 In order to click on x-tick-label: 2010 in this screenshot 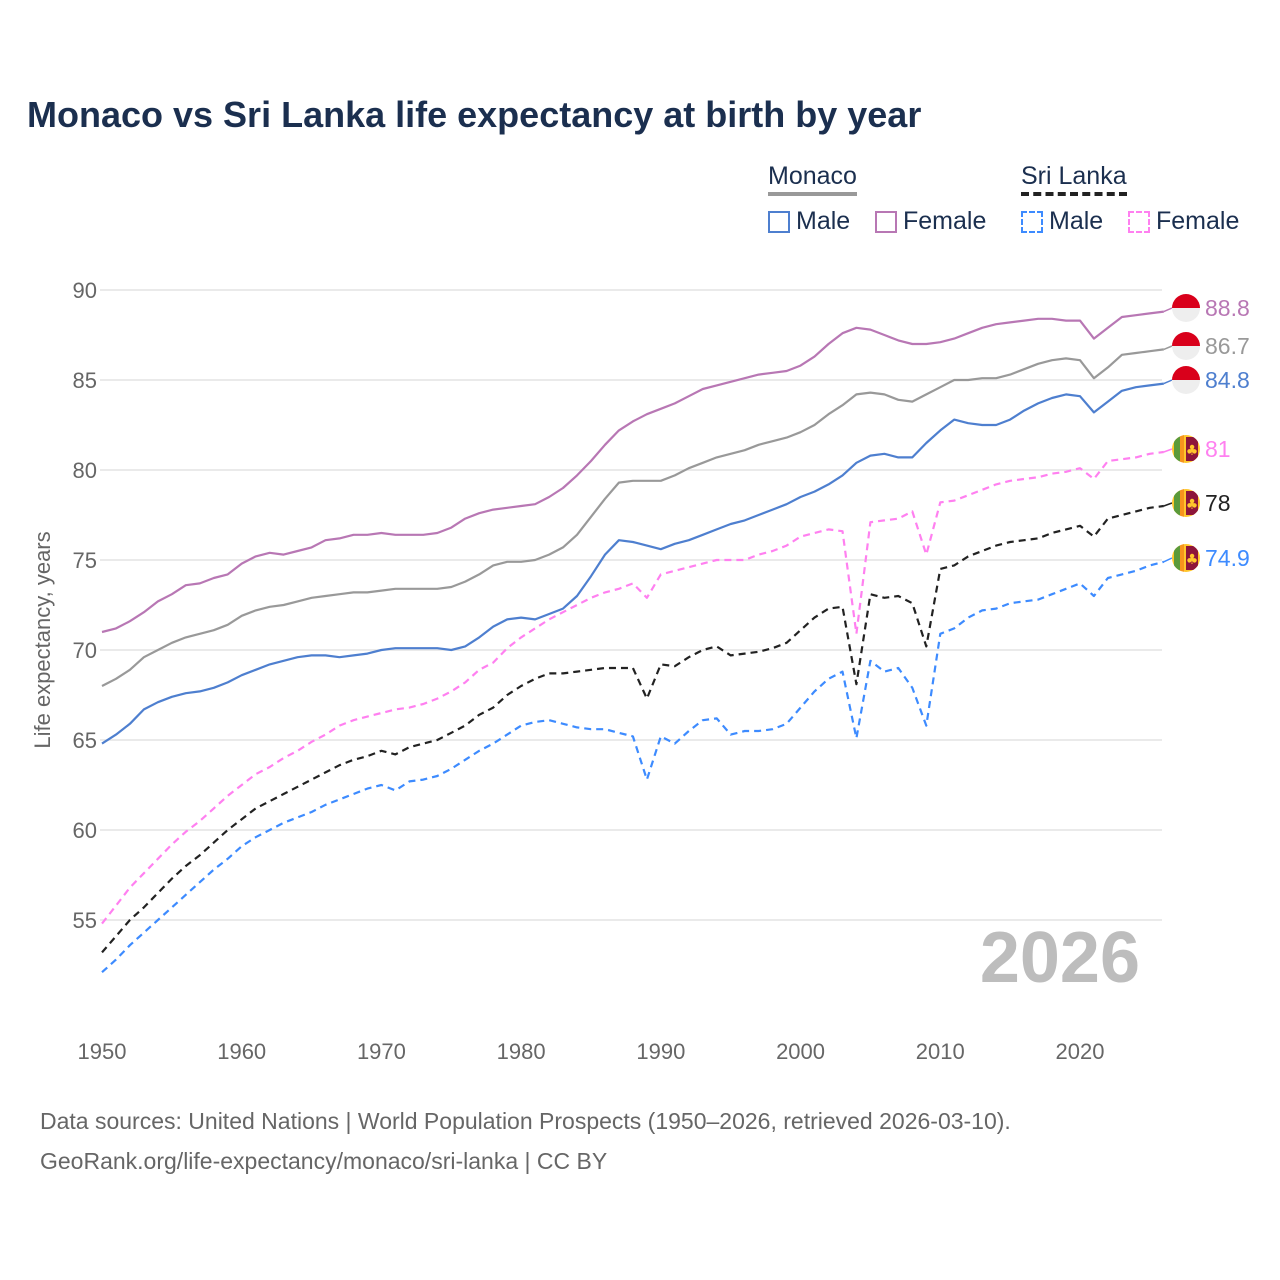, I will do `click(940, 1051)`.